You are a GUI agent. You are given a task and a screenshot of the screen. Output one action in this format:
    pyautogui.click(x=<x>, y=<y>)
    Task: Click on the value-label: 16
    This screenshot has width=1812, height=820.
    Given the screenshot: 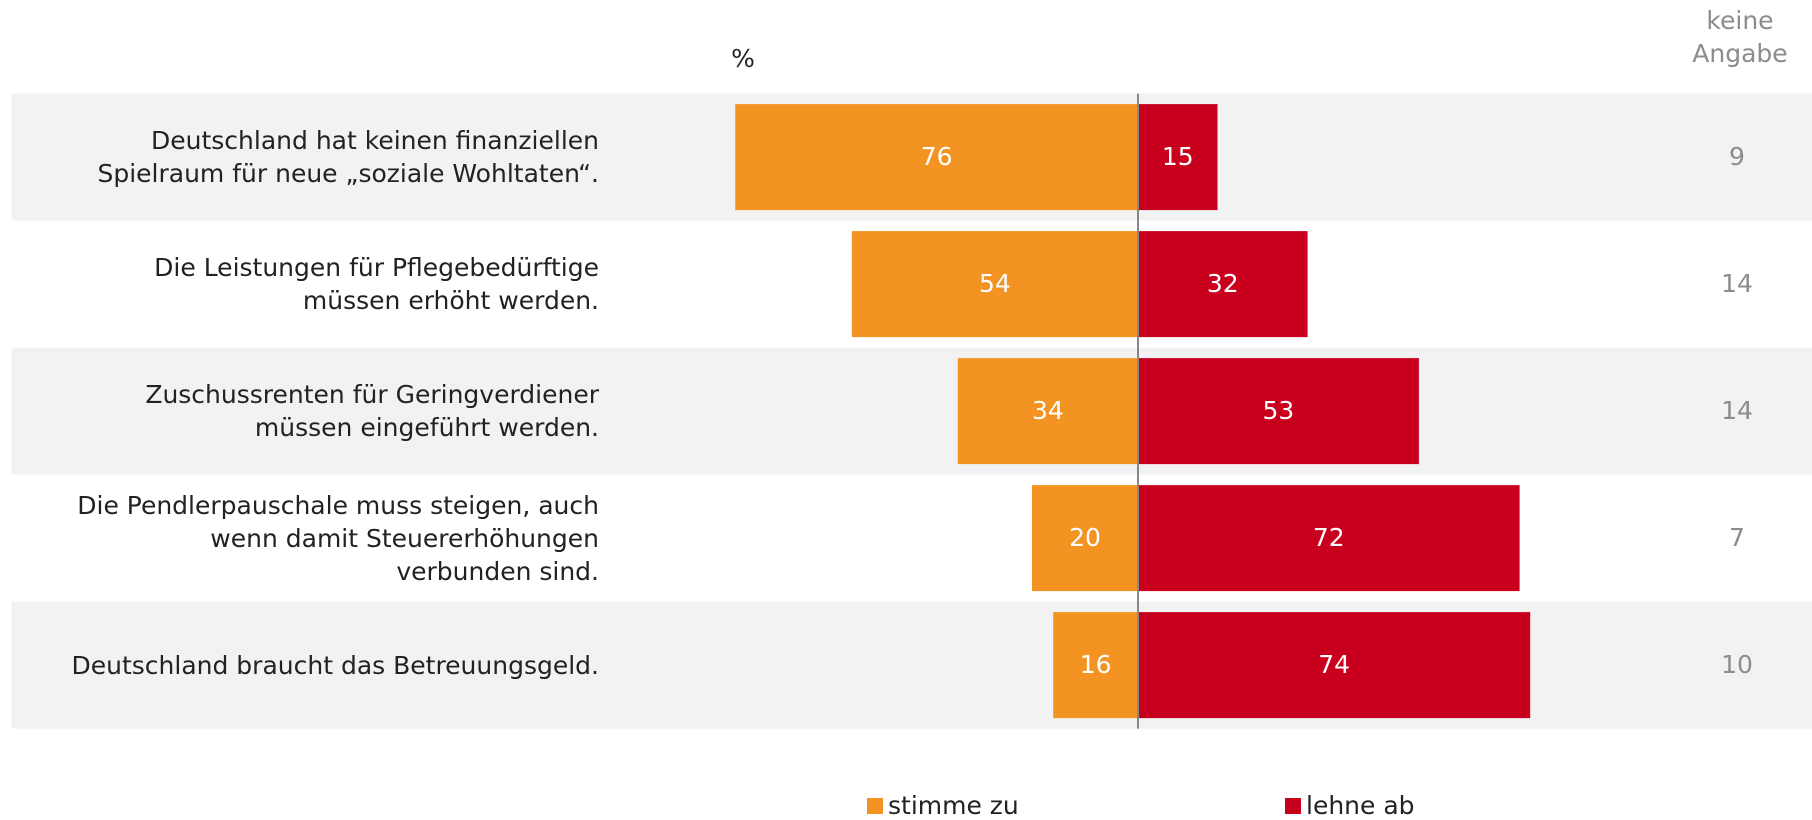 What is the action you would take?
    pyautogui.click(x=1096, y=664)
    